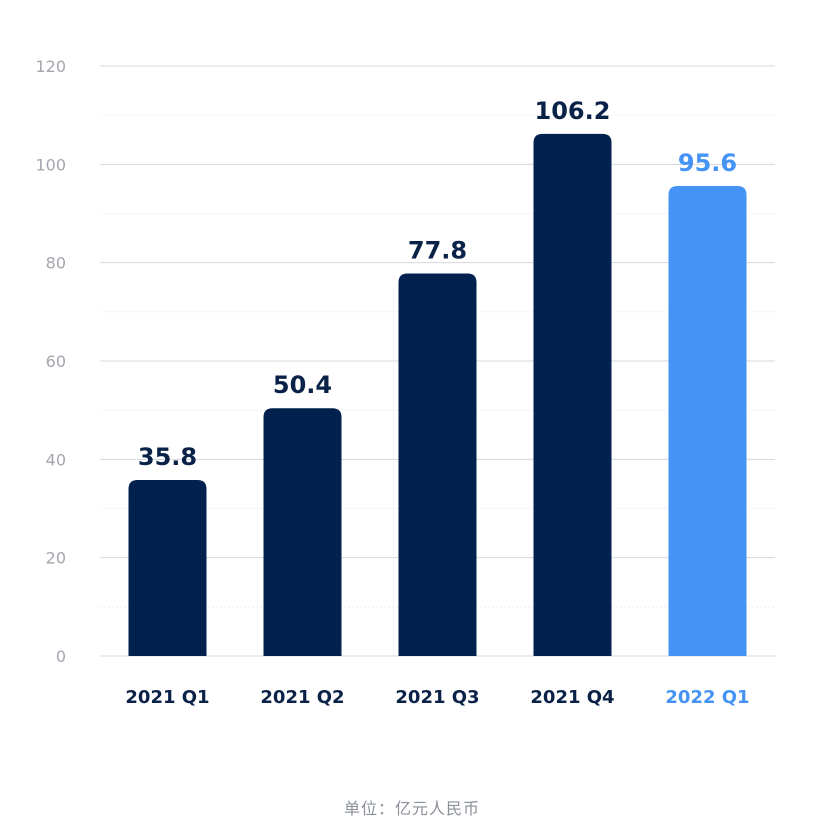 Image resolution: width=824 pixels, height=838 pixels. I want to click on y-tick-label: 40, so click(56, 459).